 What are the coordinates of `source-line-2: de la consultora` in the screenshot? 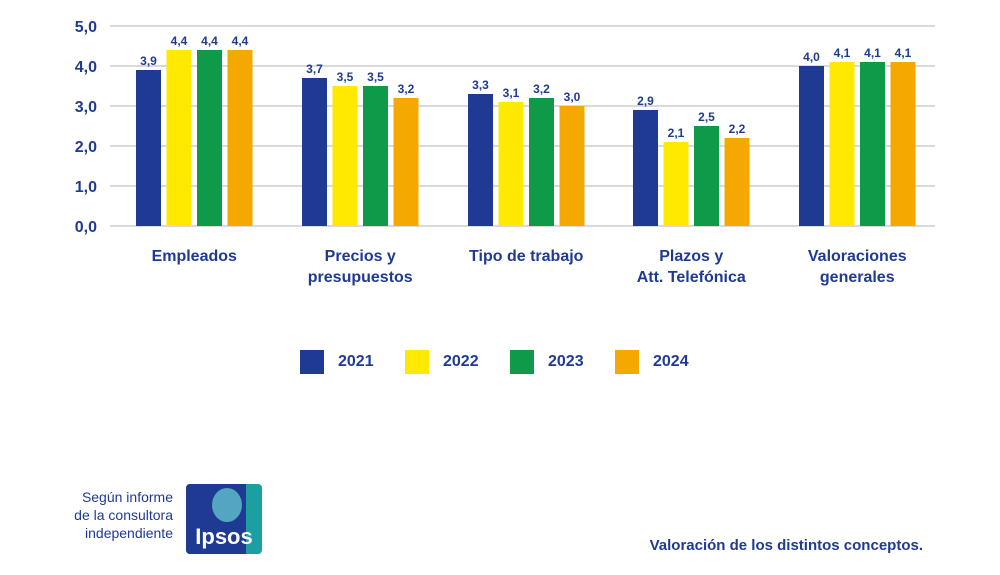 It's located at (123, 515).